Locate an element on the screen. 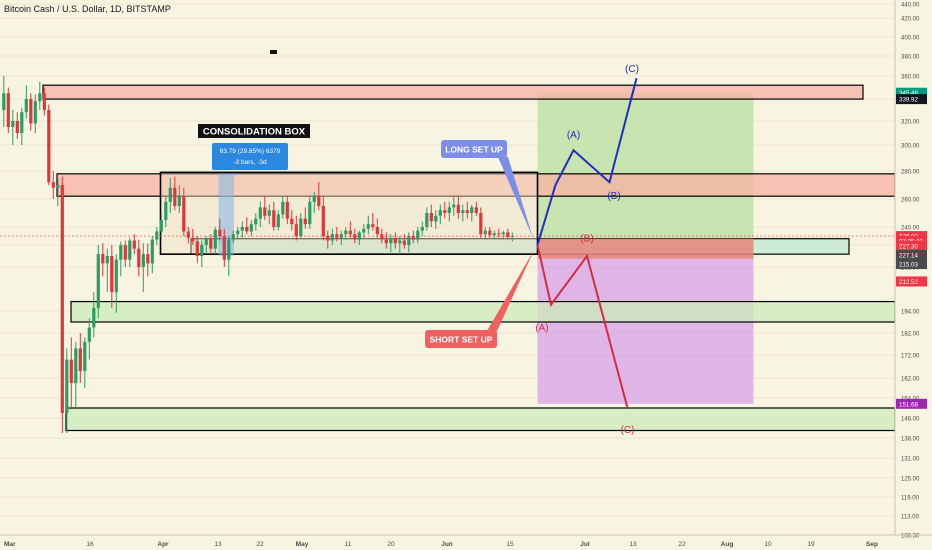 This screenshot has width=932, height=550. price-tick: 300.00 is located at coordinates (910, 147).